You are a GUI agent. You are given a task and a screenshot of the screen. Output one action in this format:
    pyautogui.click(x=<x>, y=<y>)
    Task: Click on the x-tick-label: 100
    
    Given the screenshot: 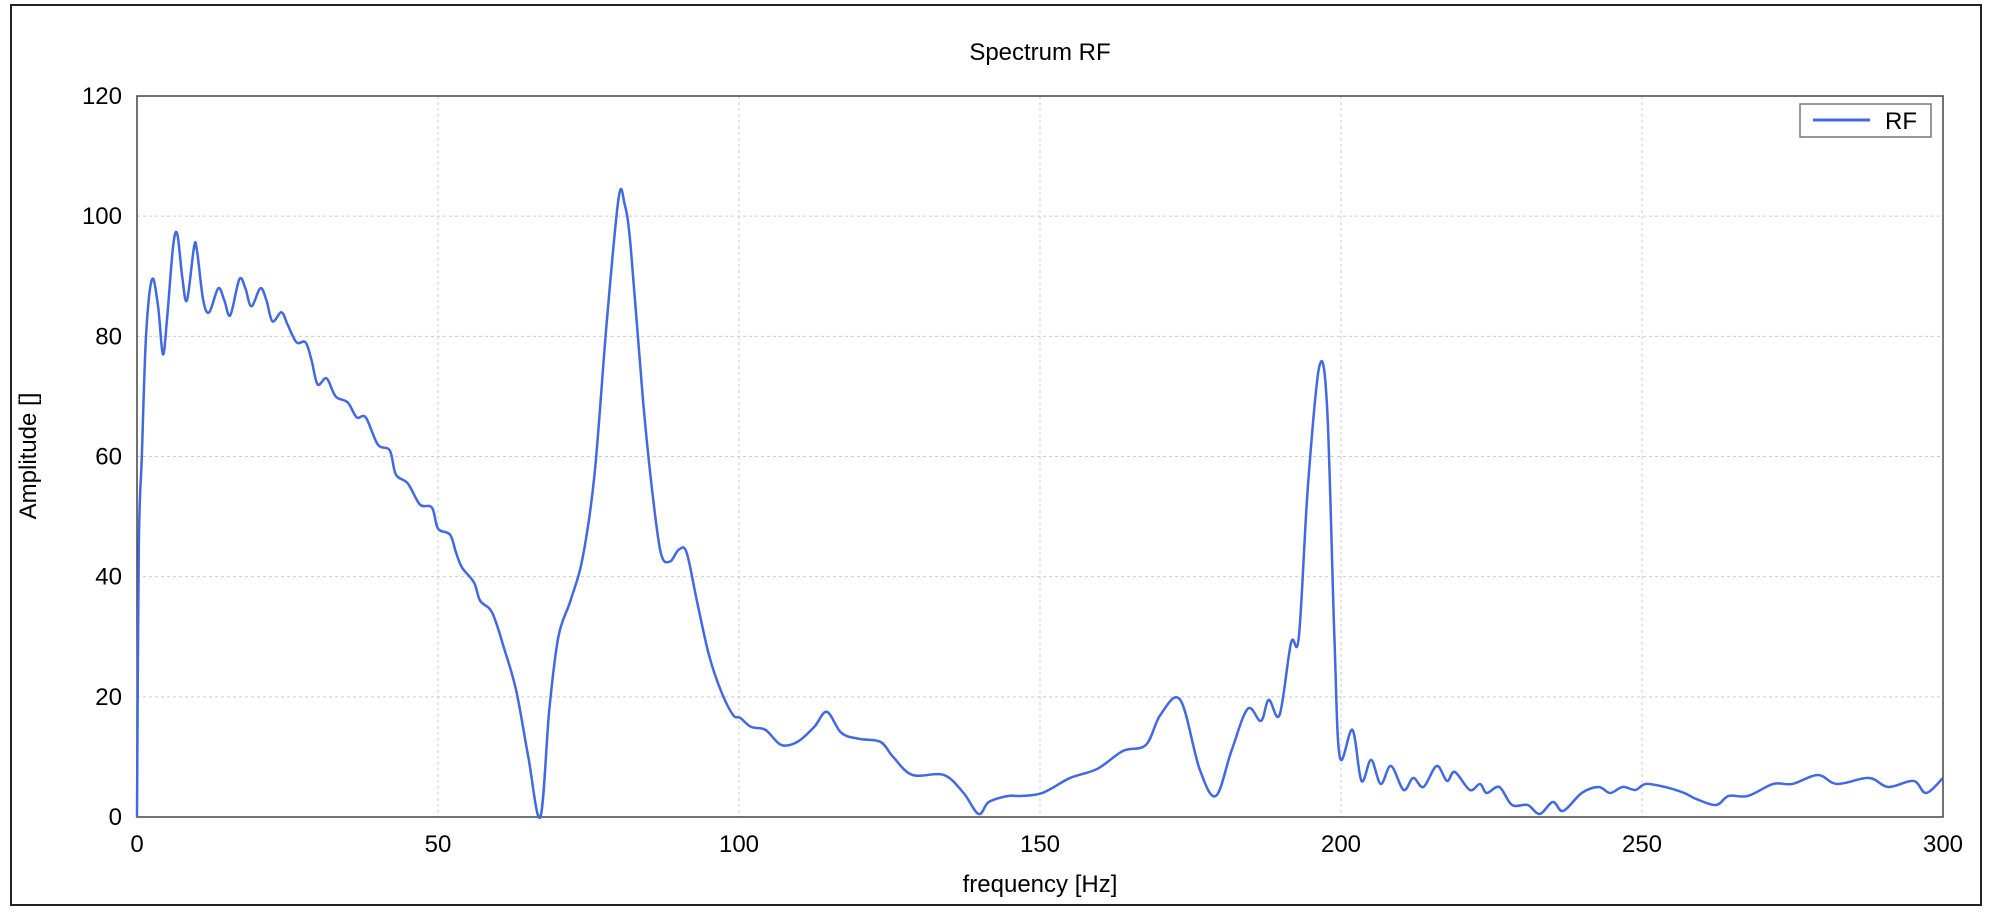 What is the action you would take?
    pyautogui.click(x=739, y=844)
    